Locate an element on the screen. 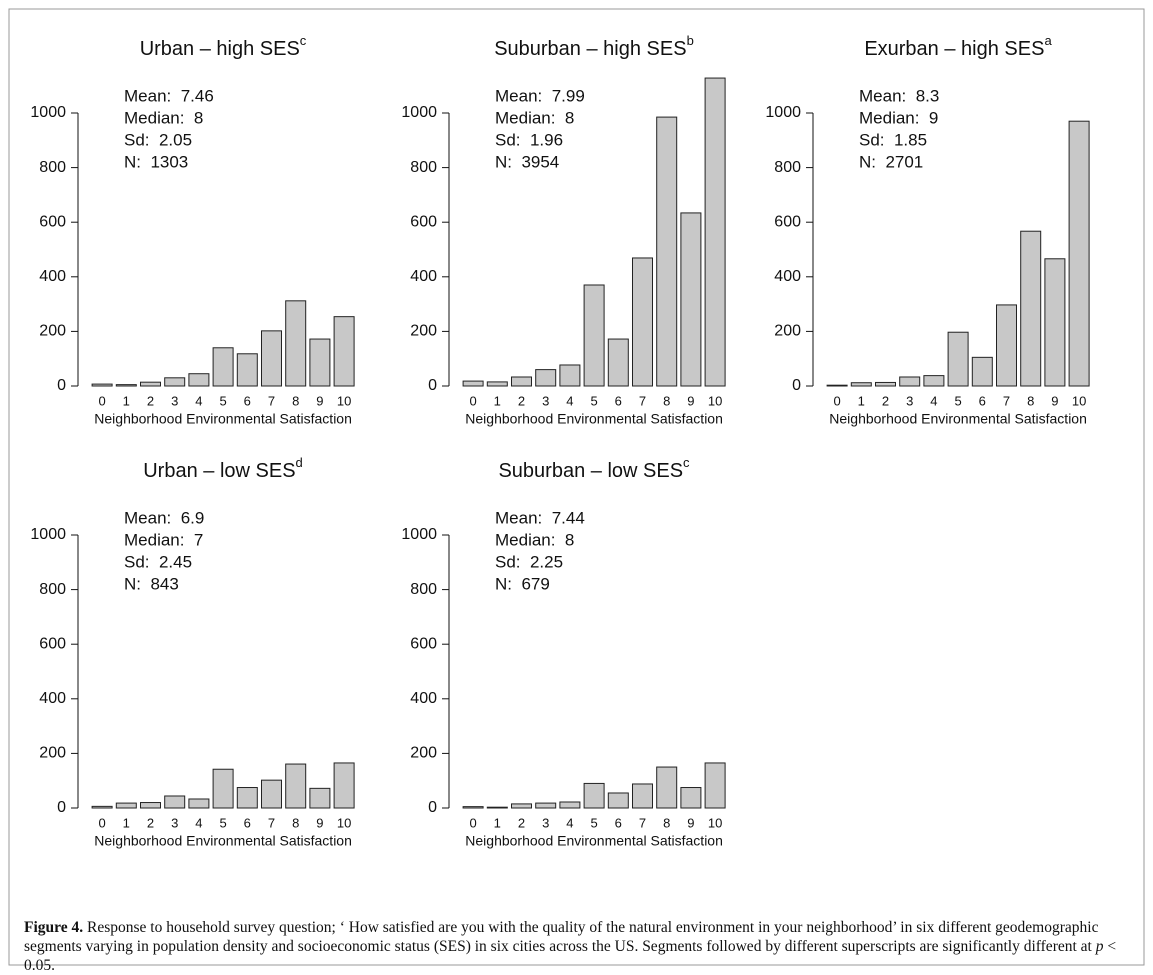 Image resolution: width=1153 pixels, height=975 pixels. title-superscript: c is located at coordinates (303, 40).